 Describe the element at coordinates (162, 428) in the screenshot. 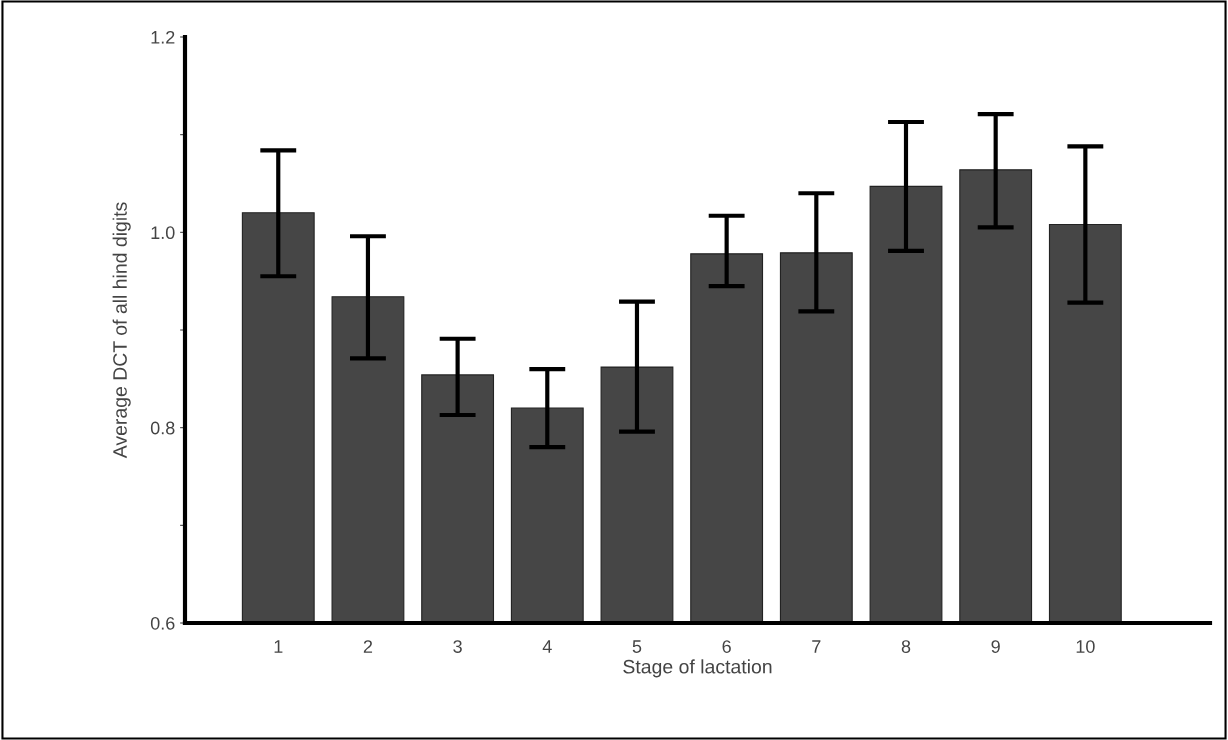

I see `y-tick-label: 0.8` at that location.